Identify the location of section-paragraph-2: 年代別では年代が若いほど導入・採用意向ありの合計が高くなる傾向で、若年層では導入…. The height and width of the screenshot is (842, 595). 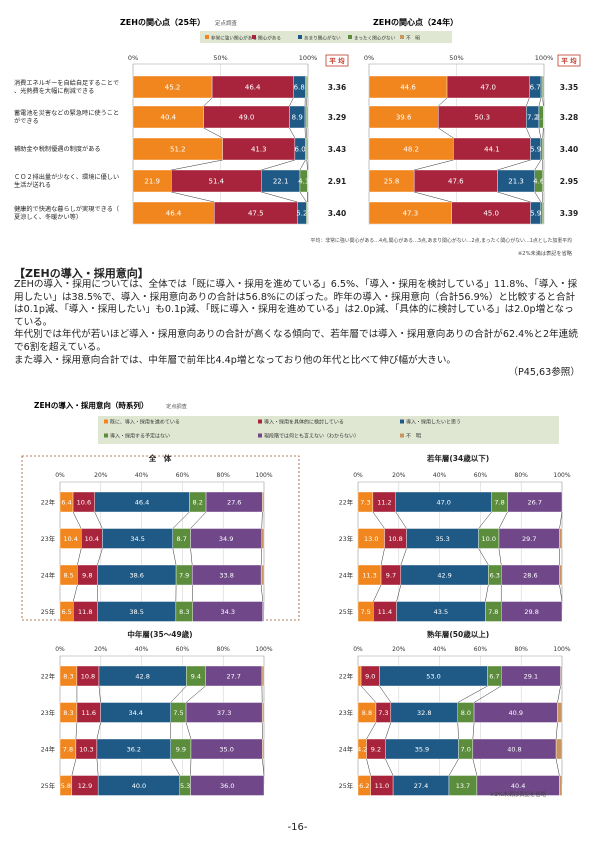
(296, 341).